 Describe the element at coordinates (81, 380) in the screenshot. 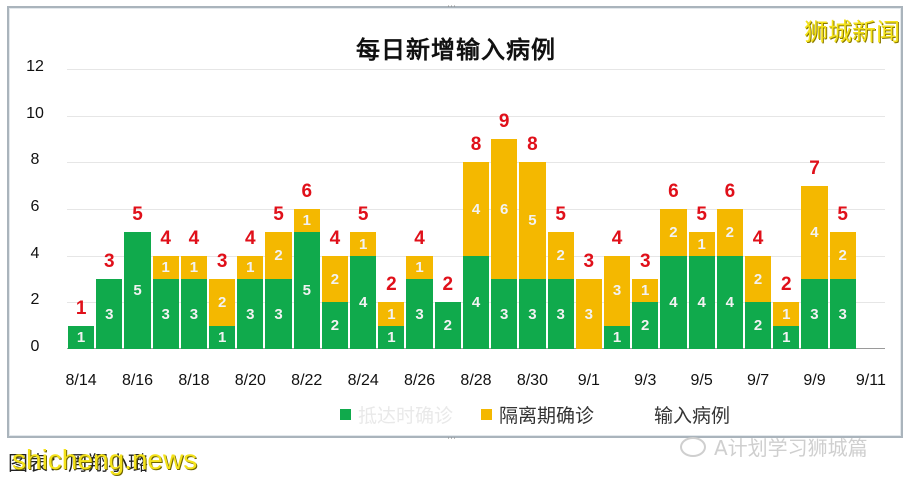

I see `x-tick-label: 8/14` at that location.